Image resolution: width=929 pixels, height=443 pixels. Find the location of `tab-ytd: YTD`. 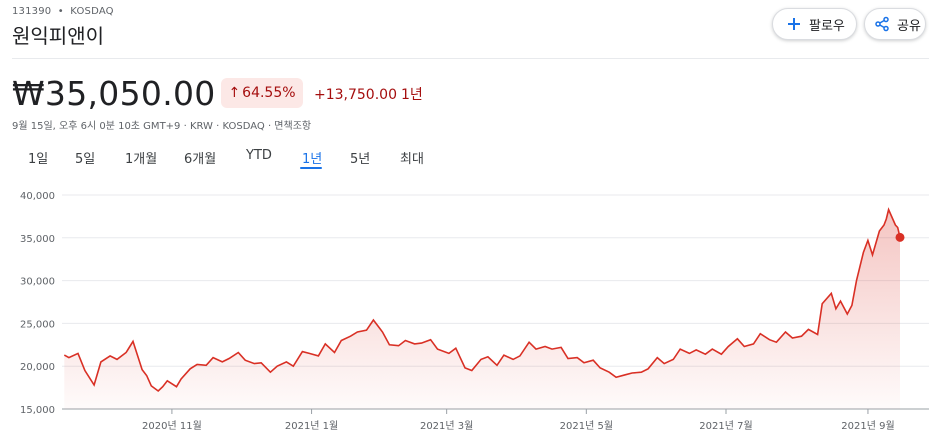

tab-ytd: YTD is located at coordinates (259, 155).